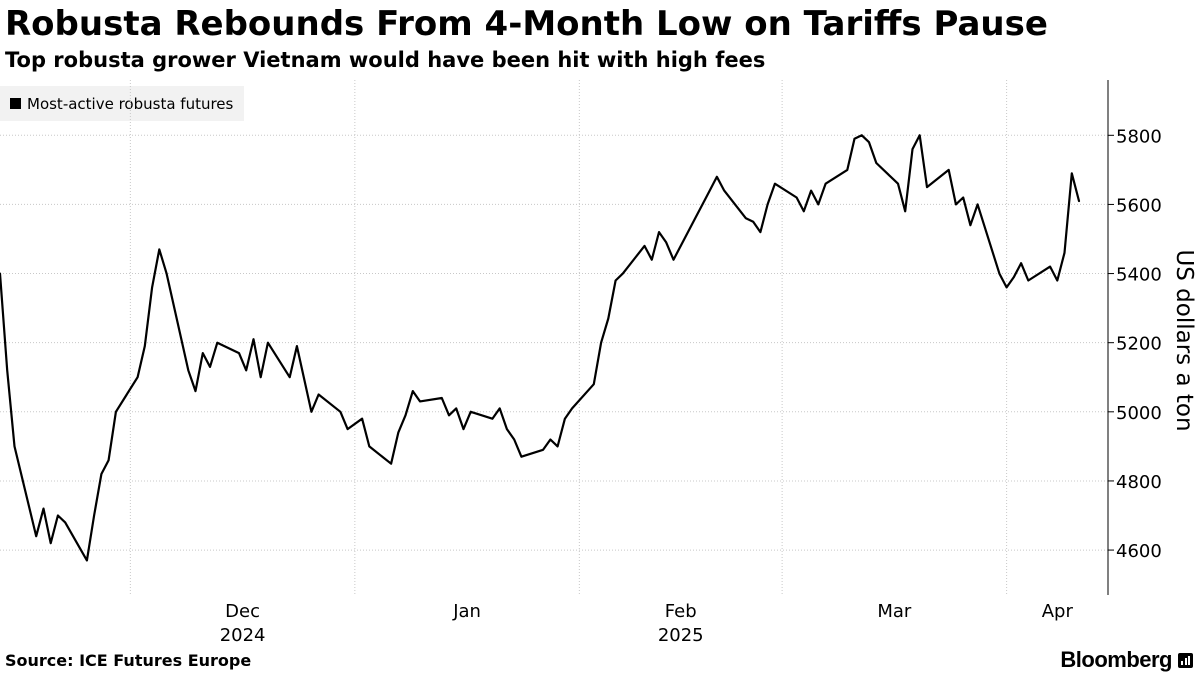 The height and width of the screenshot is (675, 1200). I want to click on y-tick-label: 4800, so click(1139, 482).